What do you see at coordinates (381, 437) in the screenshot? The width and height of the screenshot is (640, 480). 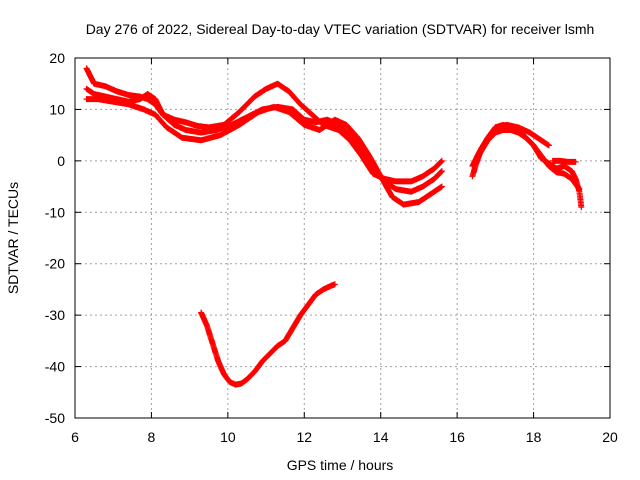 I see `x-tick-label: 14` at bounding box center [381, 437].